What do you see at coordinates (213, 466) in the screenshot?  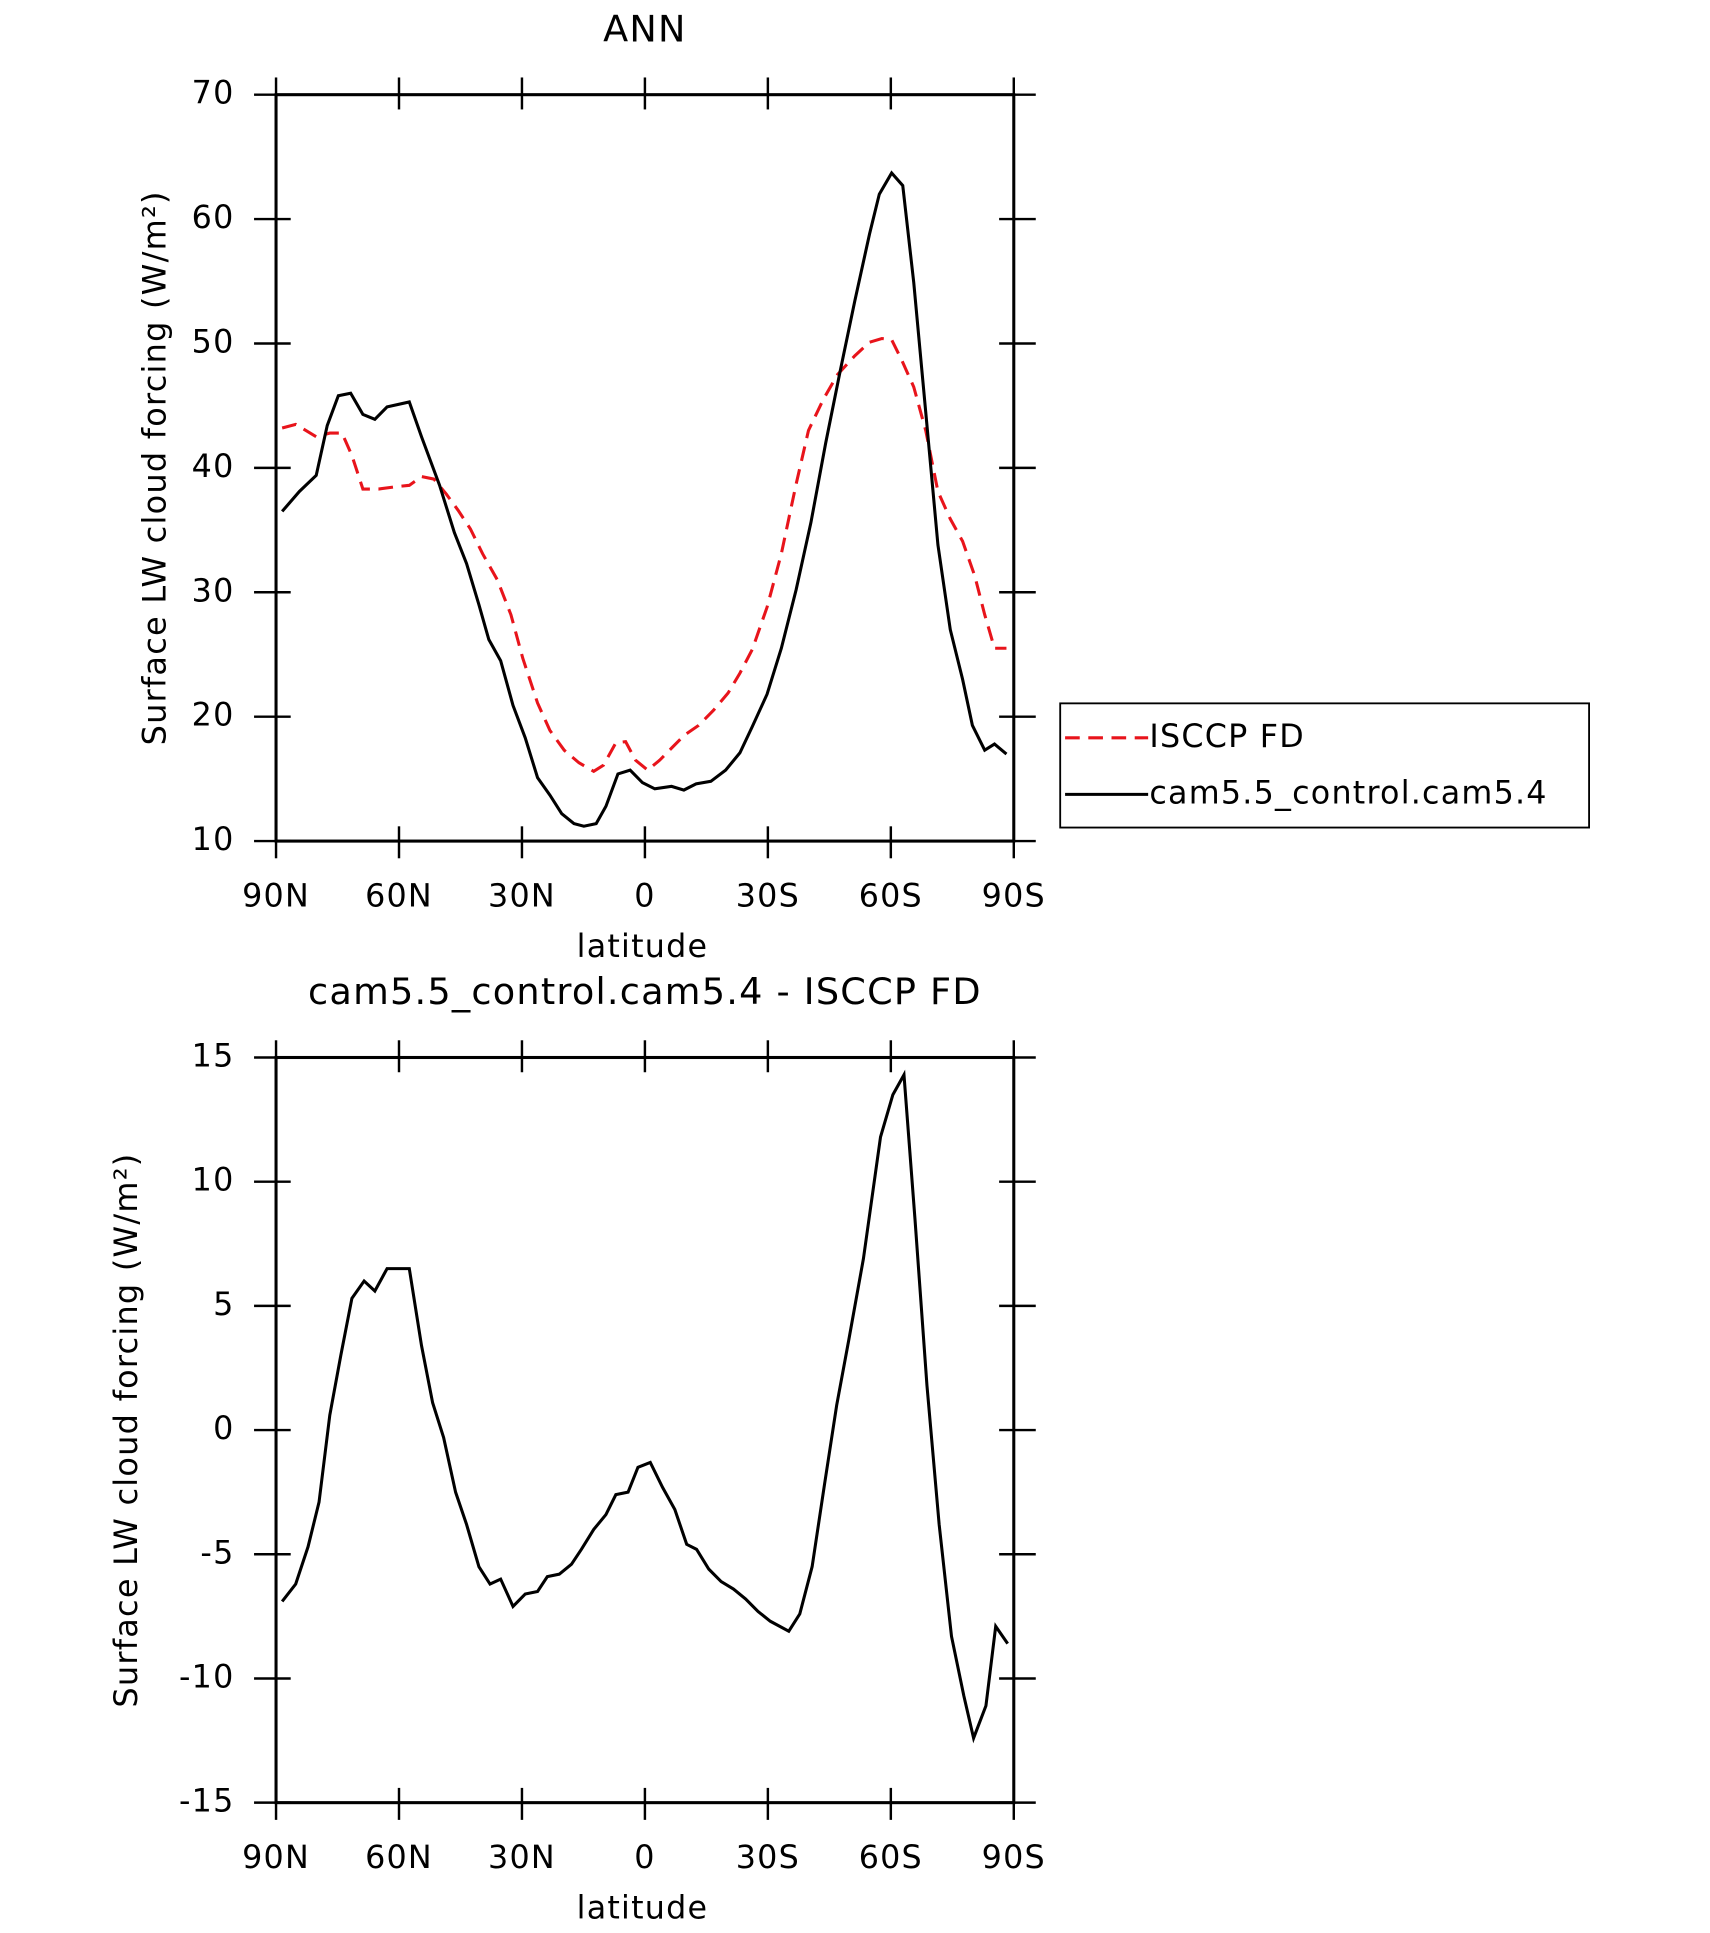 I see `y-tick-label: 40` at bounding box center [213, 466].